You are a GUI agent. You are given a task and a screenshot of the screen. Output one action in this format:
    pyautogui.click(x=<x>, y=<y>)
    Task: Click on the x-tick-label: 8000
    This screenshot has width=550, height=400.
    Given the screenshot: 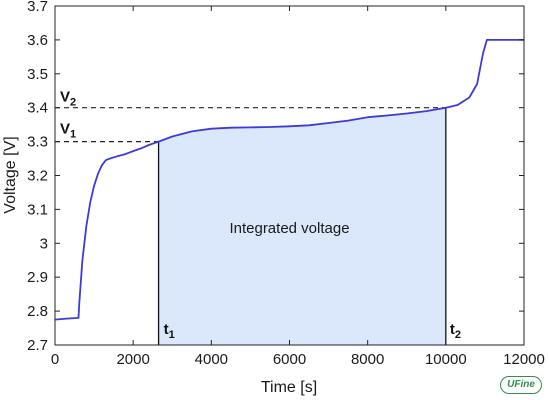 What is the action you would take?
    pyautogui.click(x=367, y=359)
    